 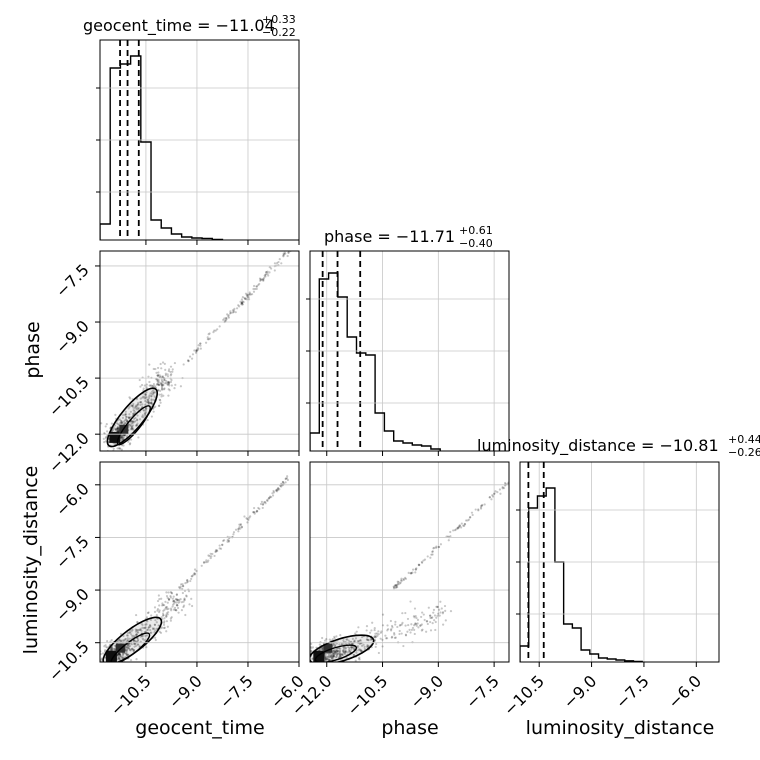 I want to click on y-tick-label: −9.0, so click(x=72, y=604).